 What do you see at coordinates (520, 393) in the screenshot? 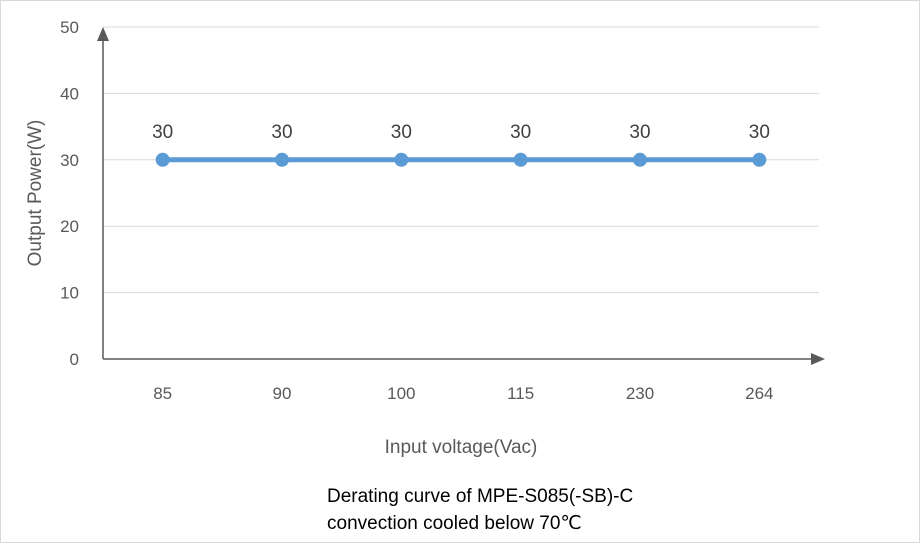
I see `x-tick-label: 115` at bounding box center [520, 393].